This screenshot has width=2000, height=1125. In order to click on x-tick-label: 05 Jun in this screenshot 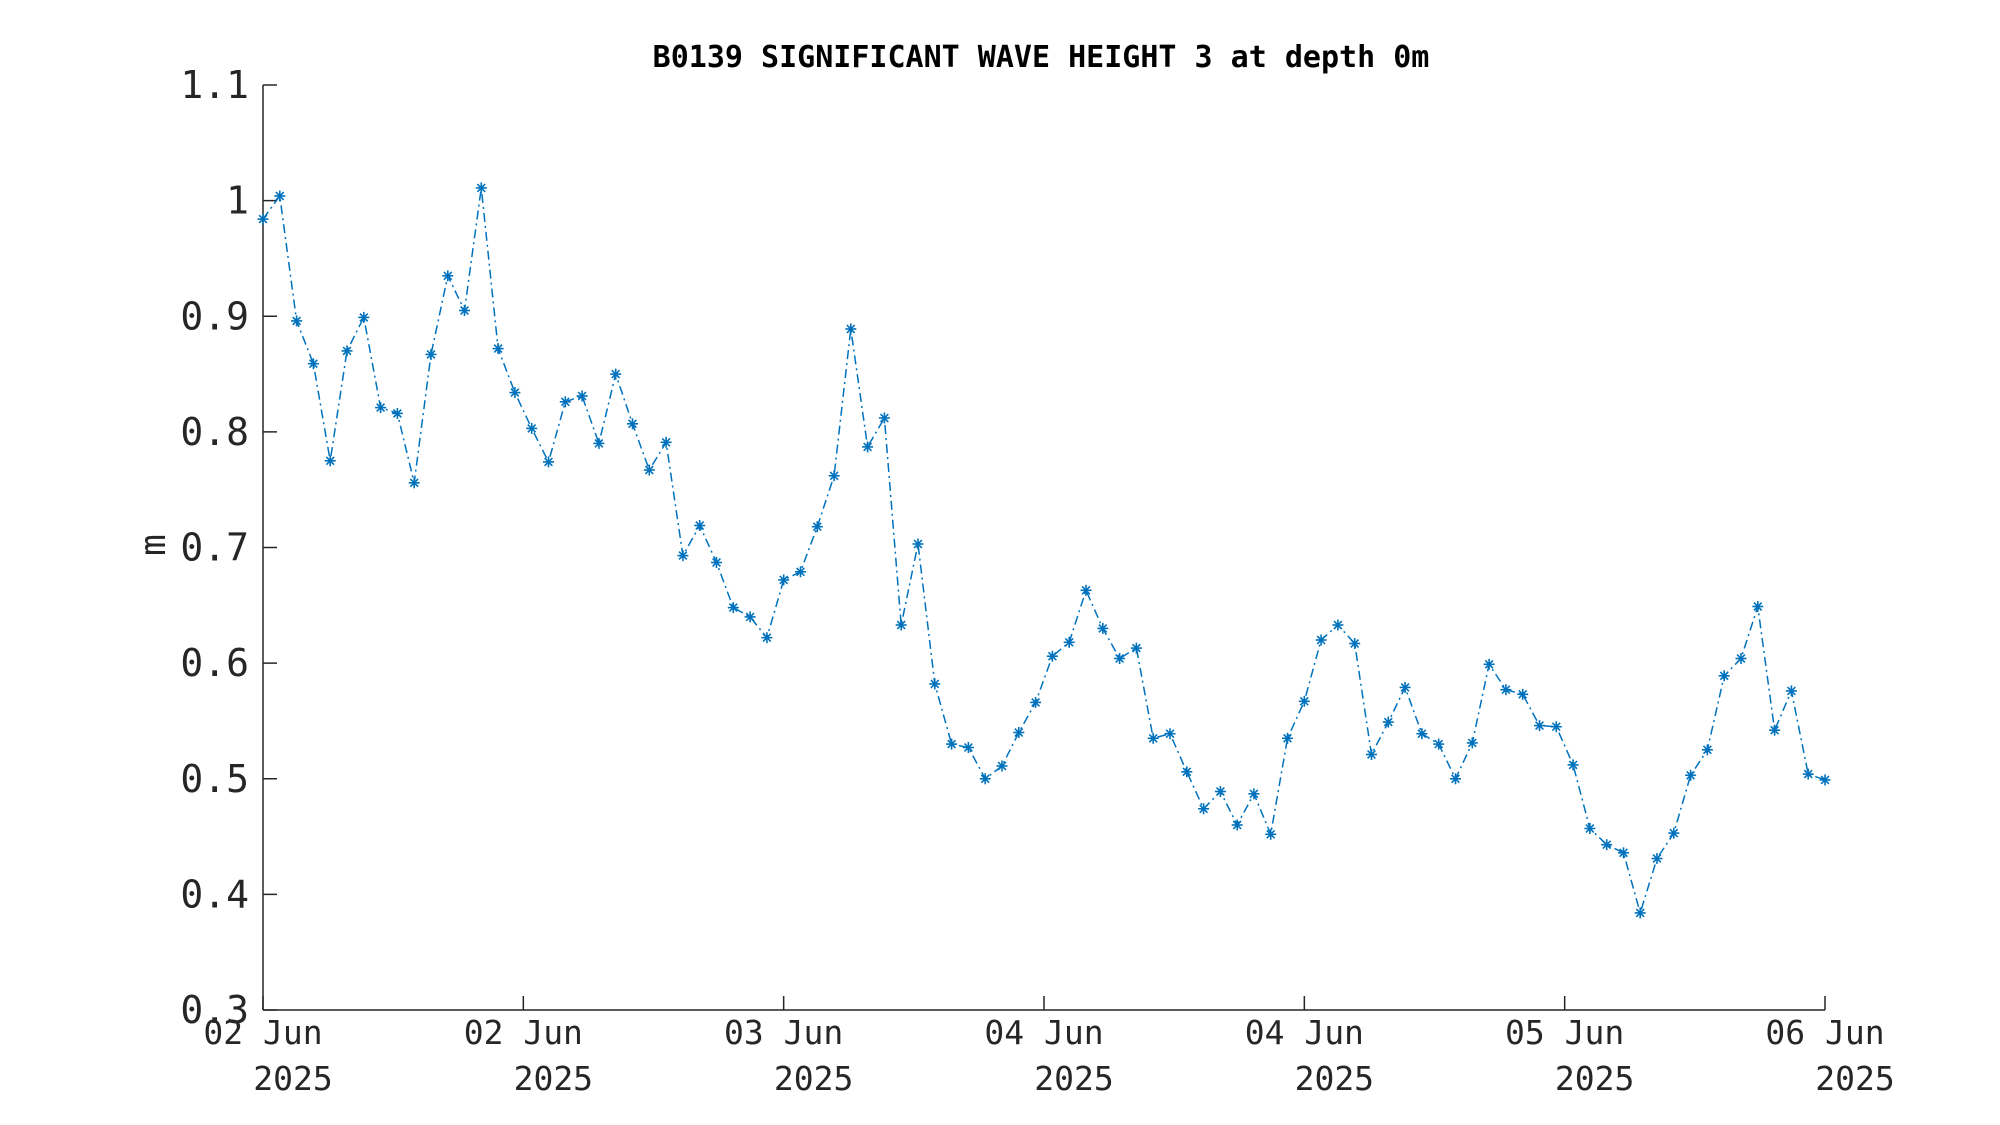, I will do `click(1564, 1032)`.